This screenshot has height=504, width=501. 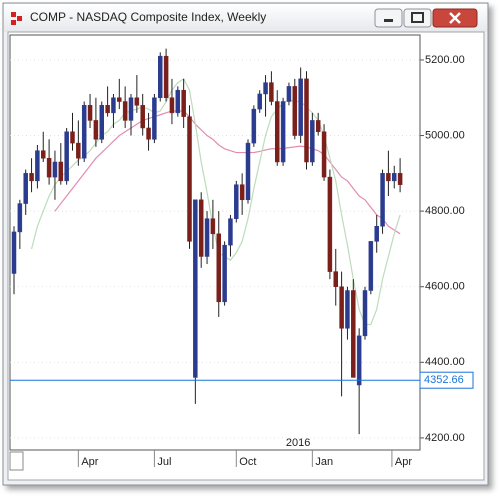 I want to click on reference-label-box, so click(x=446, y=380).